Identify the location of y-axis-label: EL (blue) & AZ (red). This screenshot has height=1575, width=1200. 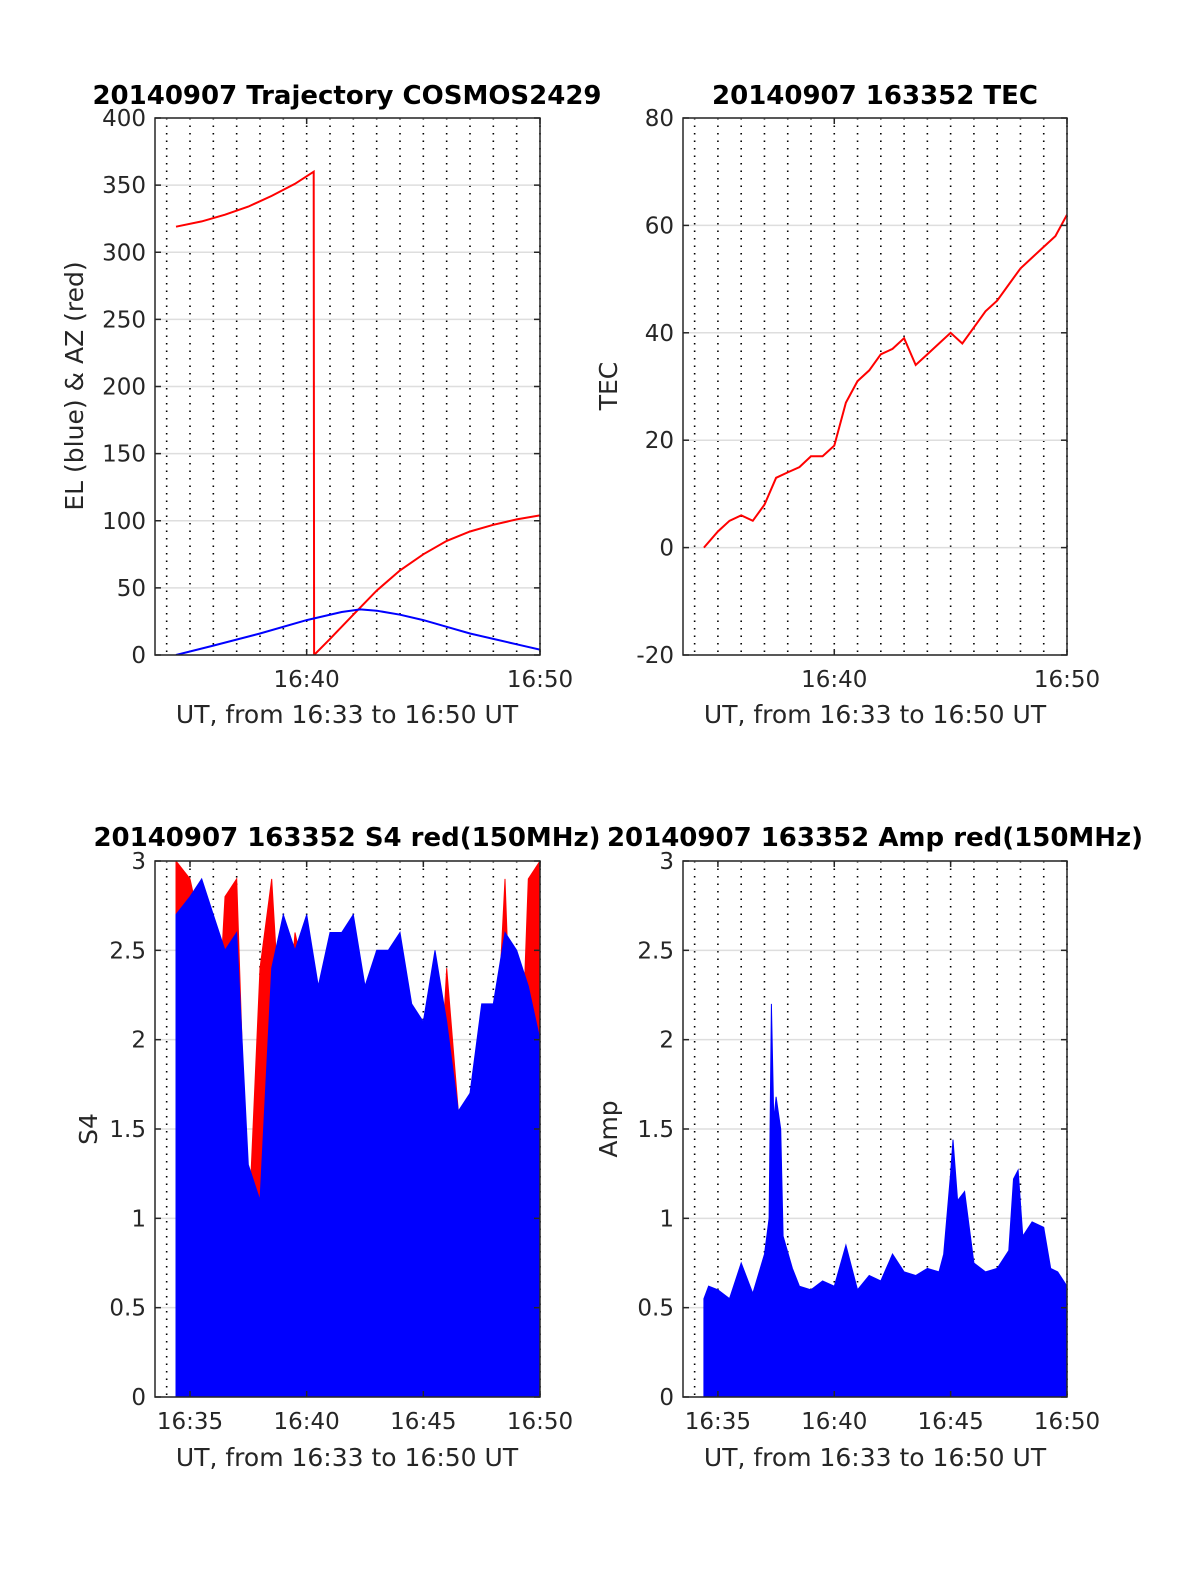
(74, 385).